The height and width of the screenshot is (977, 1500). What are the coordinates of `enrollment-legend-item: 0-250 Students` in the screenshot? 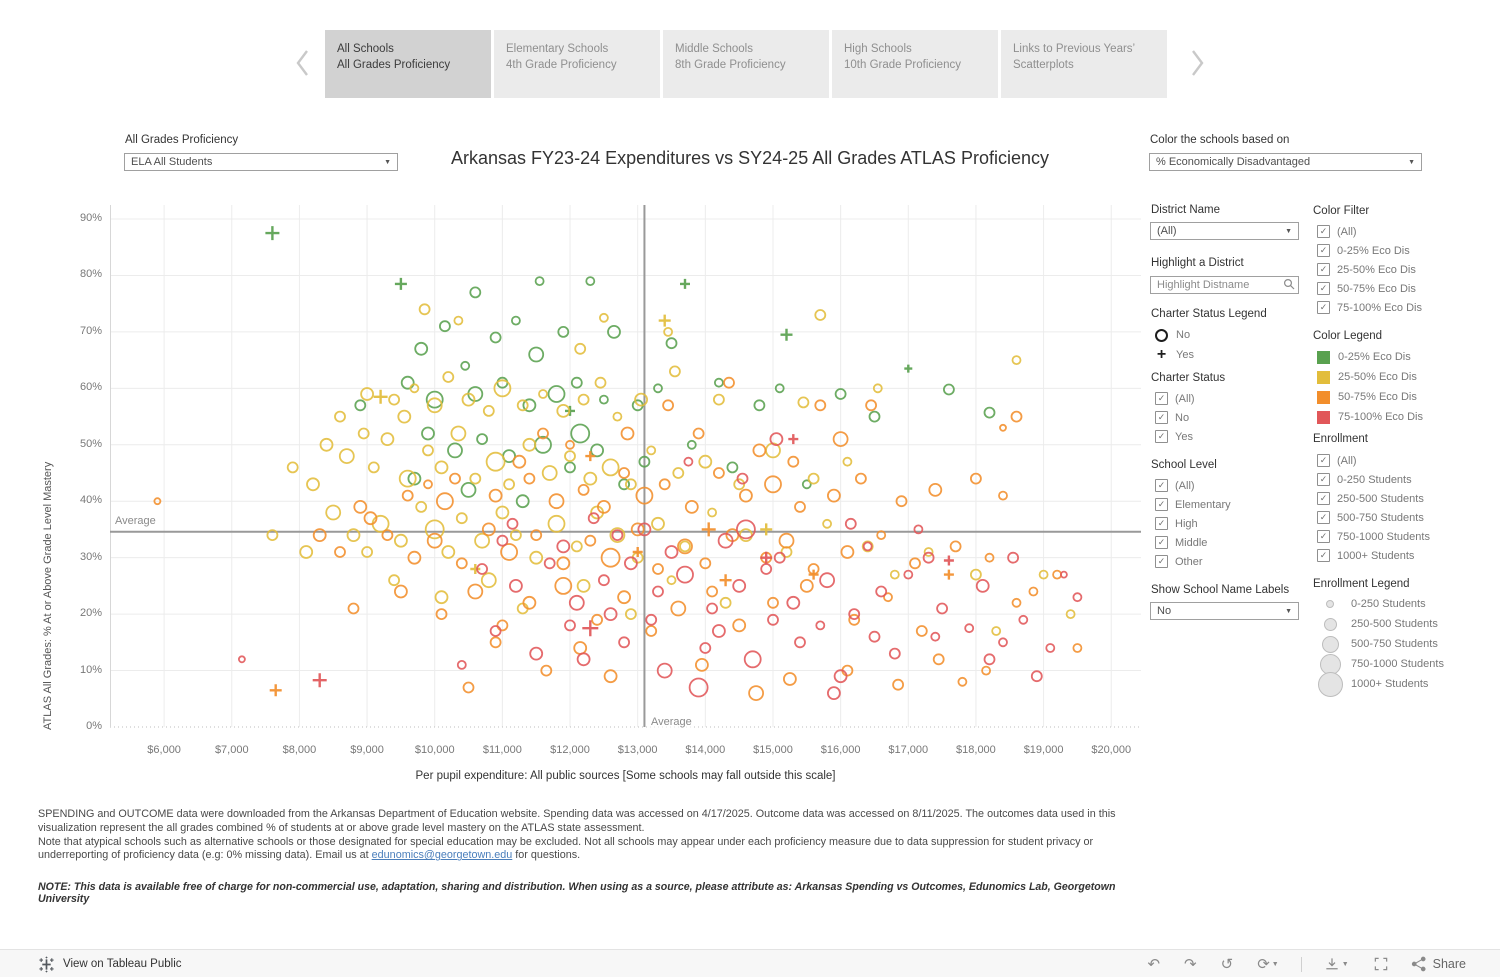 It's located at (1380, 604).